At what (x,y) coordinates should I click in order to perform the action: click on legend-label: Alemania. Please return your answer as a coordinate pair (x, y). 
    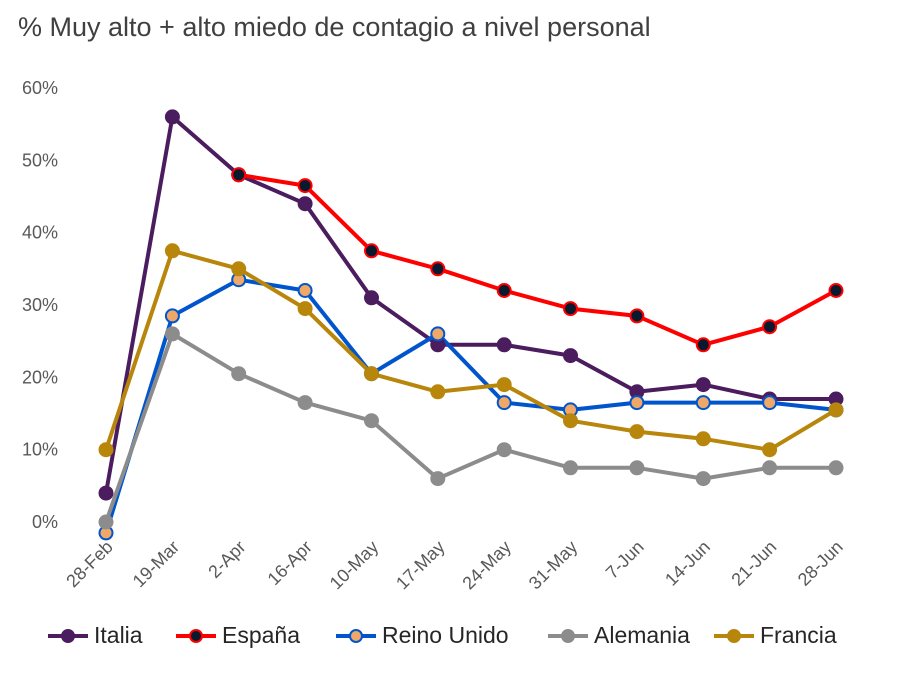
    Looking at the image, I should click on (642, 635).